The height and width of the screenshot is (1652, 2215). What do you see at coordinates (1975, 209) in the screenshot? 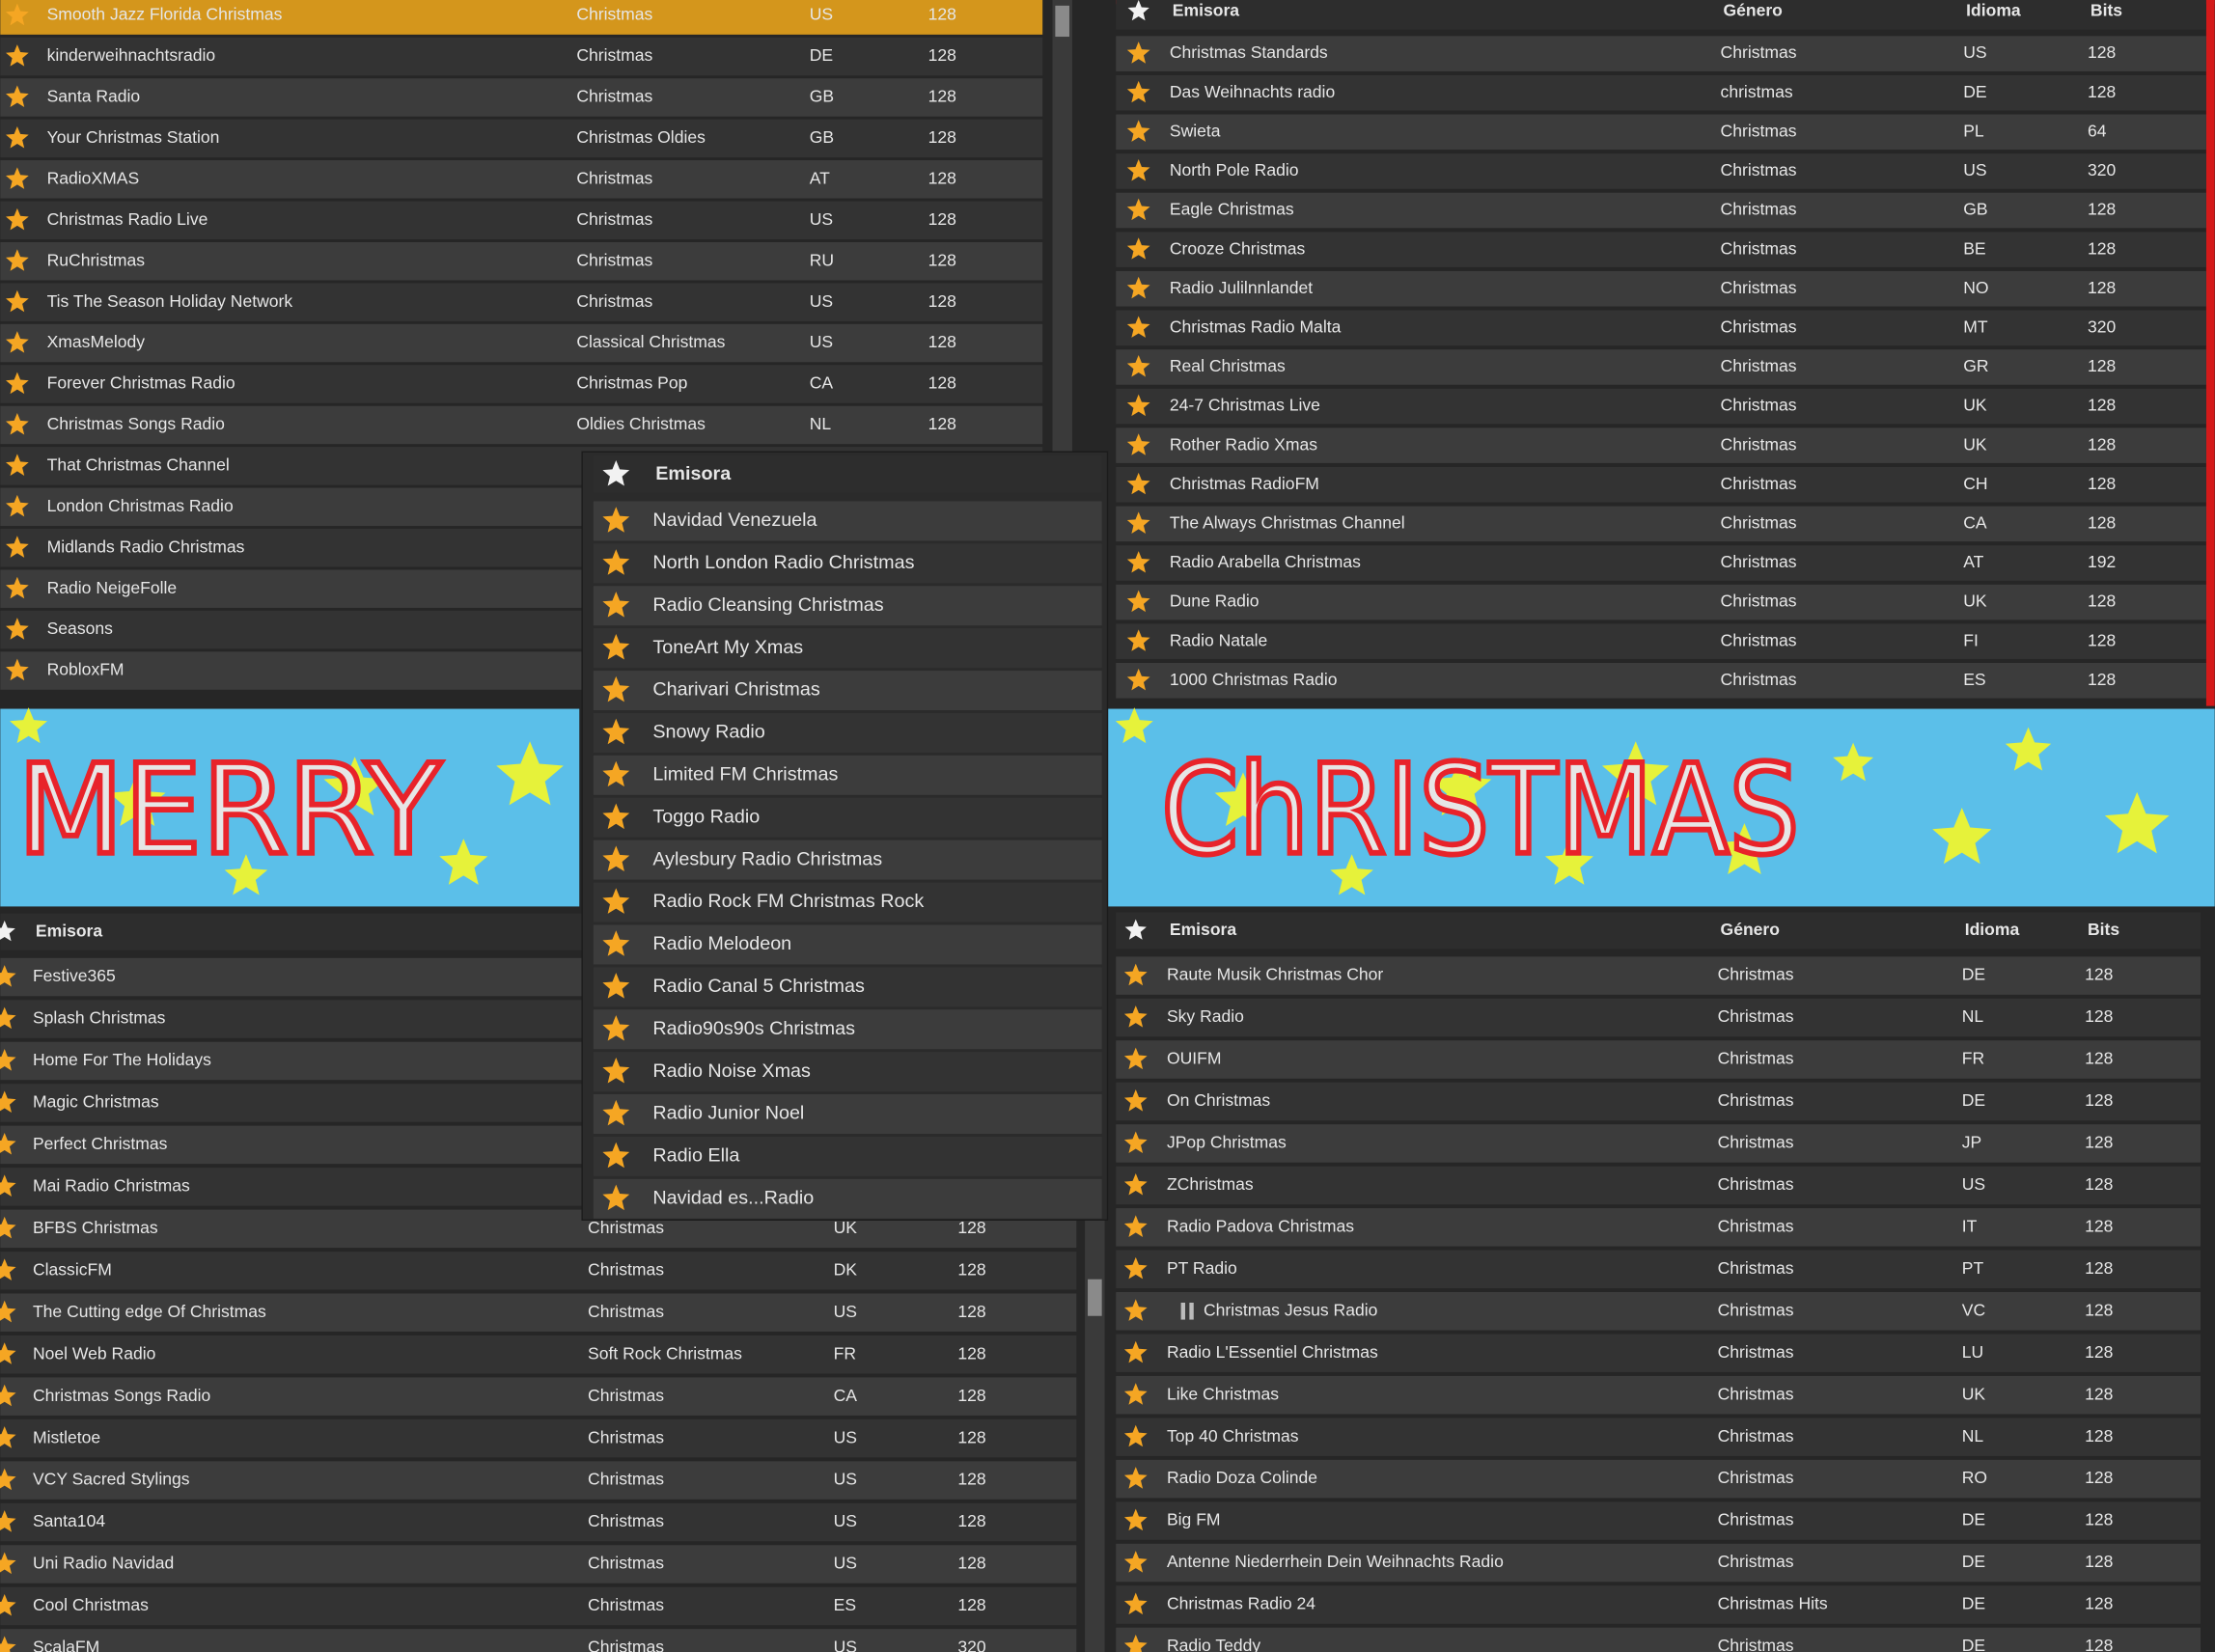
I see `language: GB` at bounding box center [1975, 209].